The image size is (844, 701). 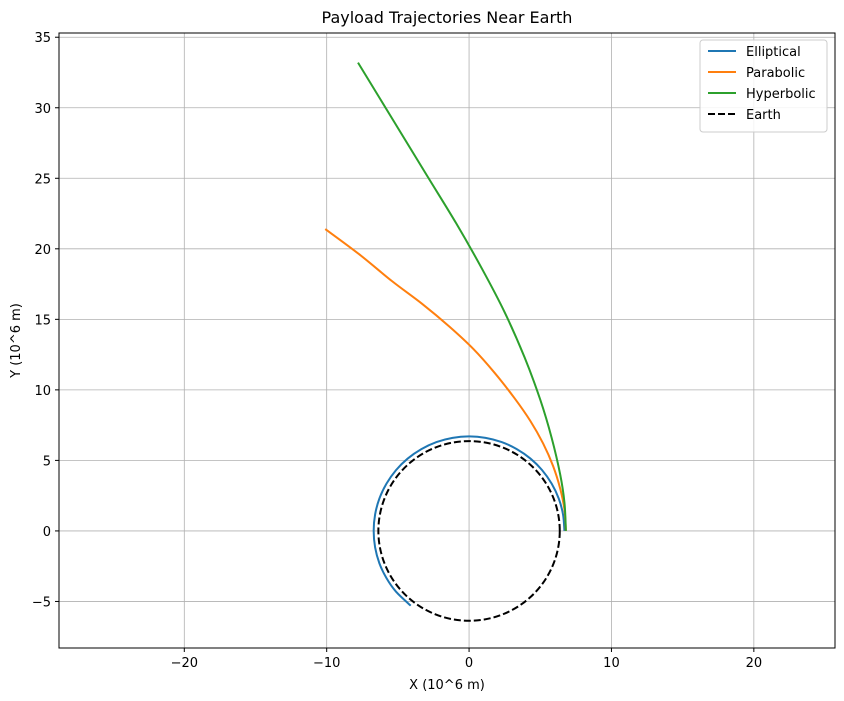 I want to click on series-elliptical-line, so click(x=469, y=521).